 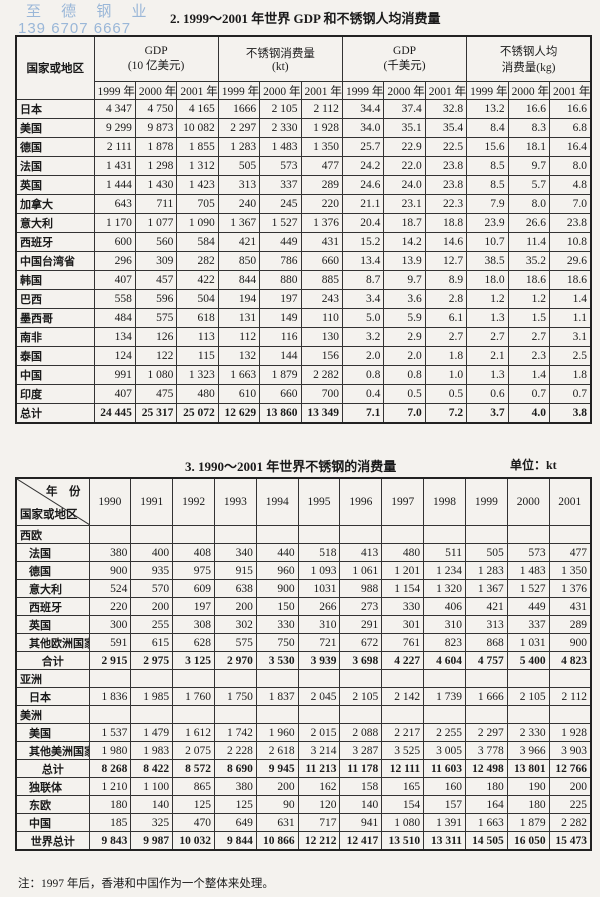 What do you see at coordinates (90, 11) in the screenshot?
I see `watermark-company: 至 德 钢 业` at bounding box center [90, 11].